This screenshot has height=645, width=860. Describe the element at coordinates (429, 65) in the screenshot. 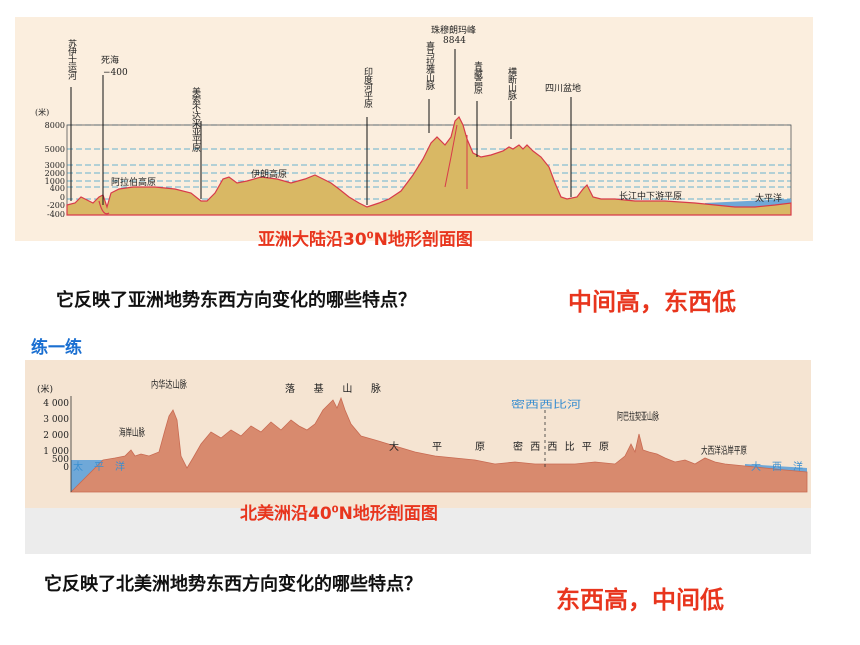

I see `label-himalaya: 喜马拉雅山脉` at that location.